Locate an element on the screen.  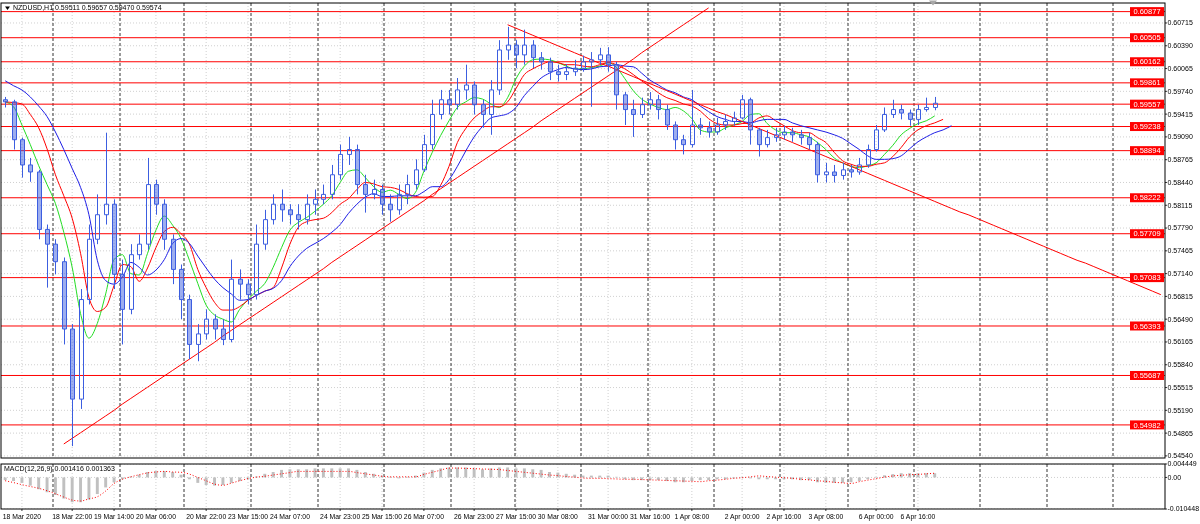
line-series is located at coordinates (470, 484).